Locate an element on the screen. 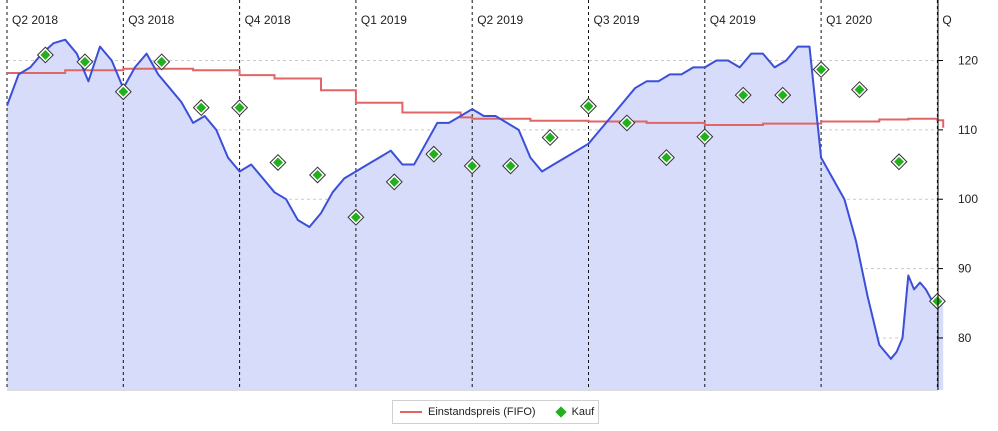  legend: Einstandspreis (FIFO) Kauf is located at coordinates (495, 412).